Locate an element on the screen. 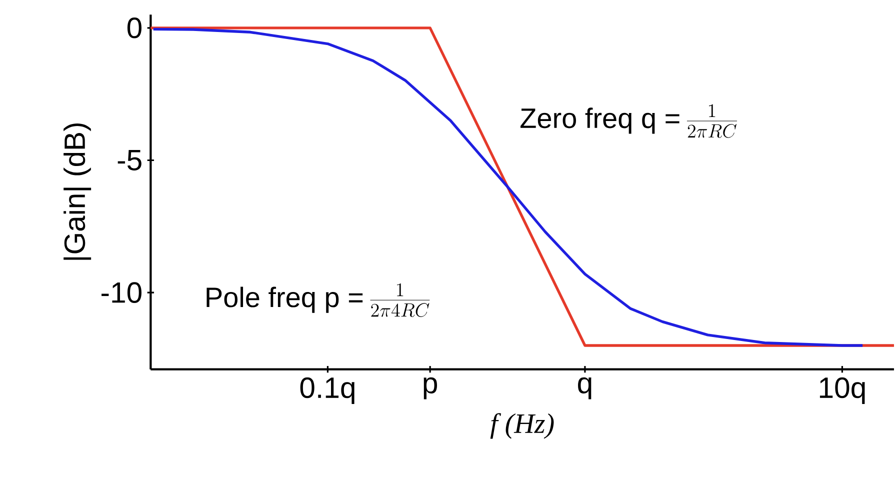 Image resolution: width=896 pixels, height=480 pixels. y-tick-label: 0 is located at coordinates (134, 28).